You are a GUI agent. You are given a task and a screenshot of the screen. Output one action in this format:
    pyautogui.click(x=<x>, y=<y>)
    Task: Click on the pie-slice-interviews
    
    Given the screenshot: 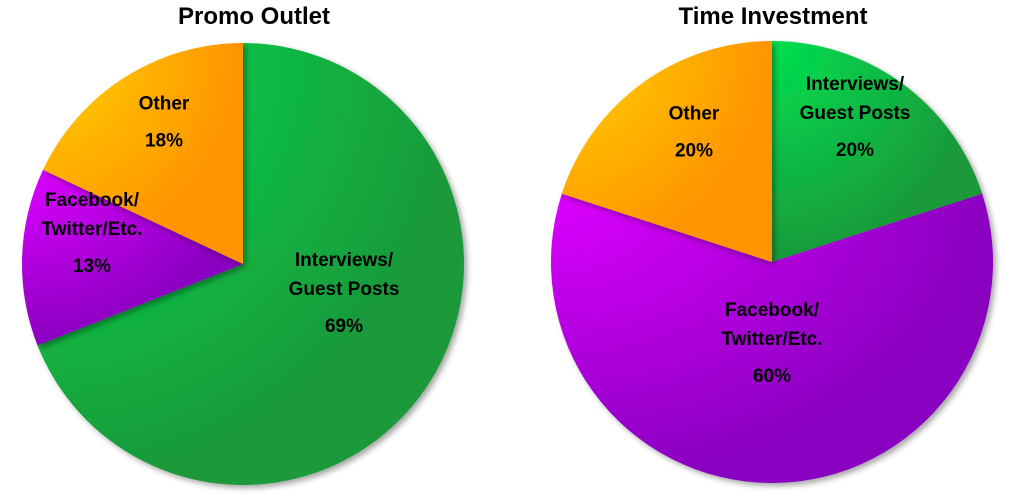 What is the action you would take?
    pyautogui.click(x=877, y=151)
    